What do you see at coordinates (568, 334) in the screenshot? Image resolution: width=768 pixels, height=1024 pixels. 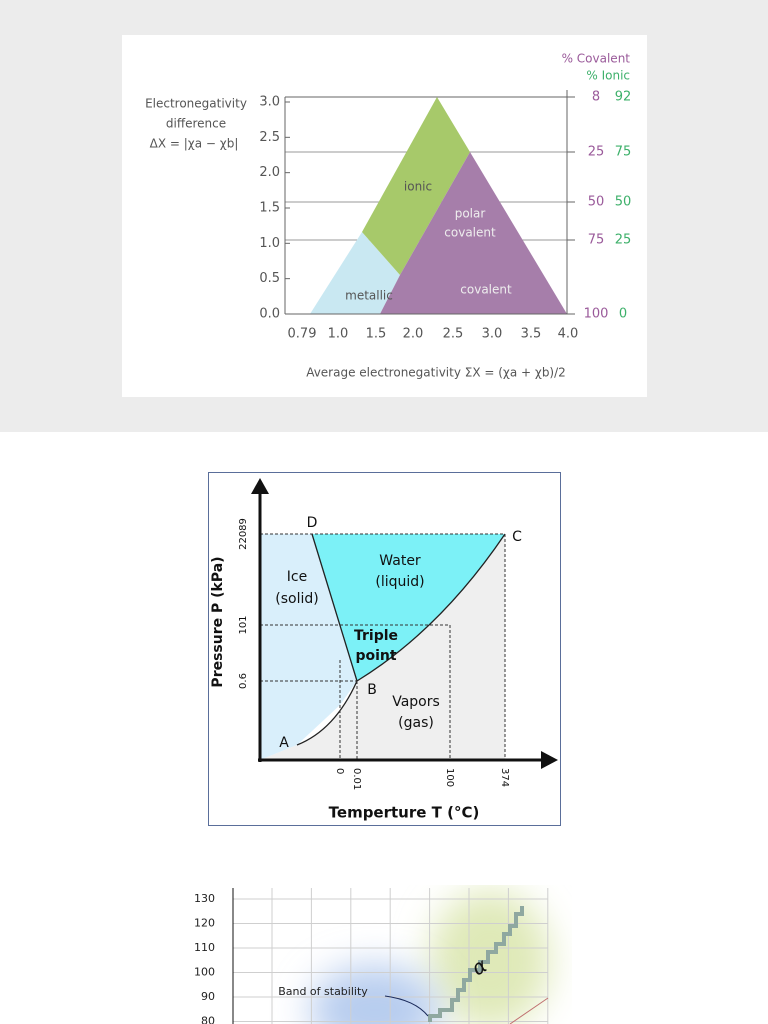 I see `x-tick-label: 4.0` at bounding box center [568, 334].